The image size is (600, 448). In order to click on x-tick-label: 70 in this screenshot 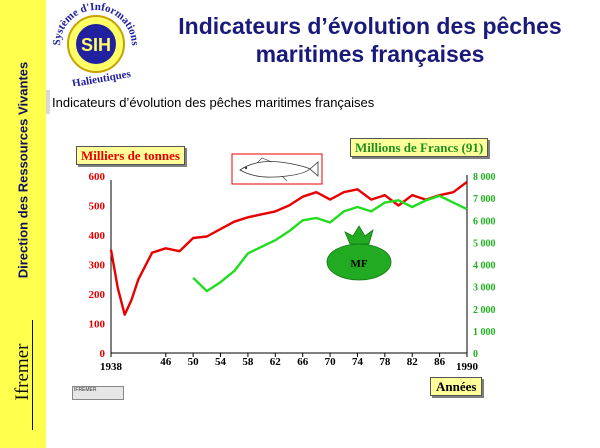, I will do `click(331, 362)`.